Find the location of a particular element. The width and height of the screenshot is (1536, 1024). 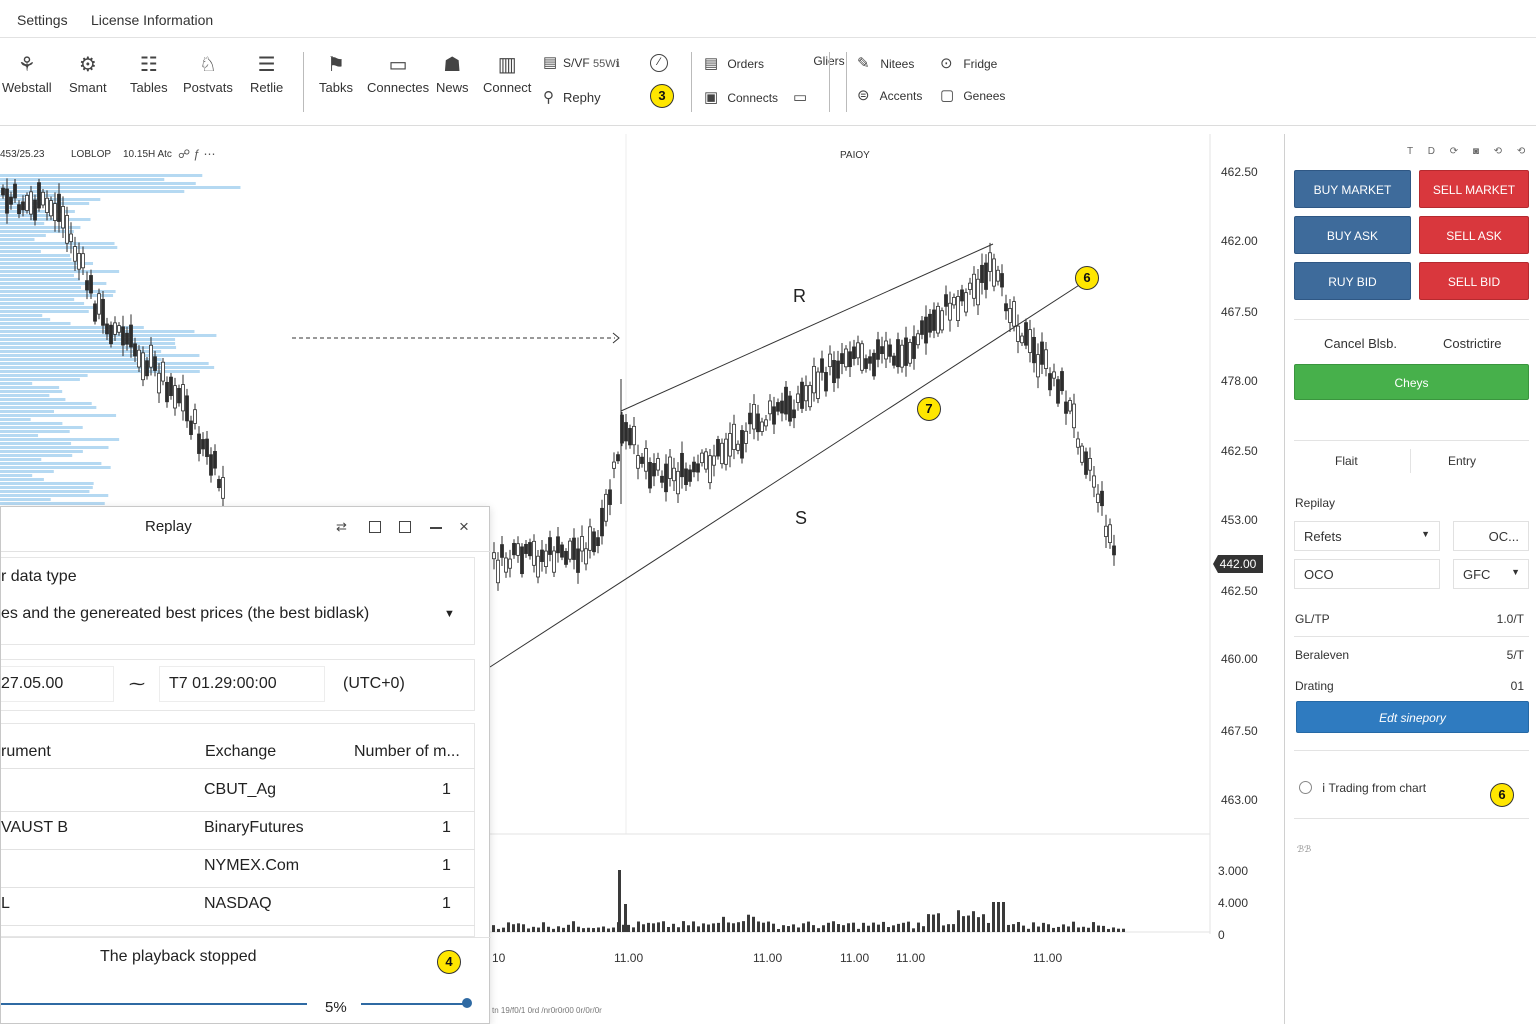

ribbon-button-2: ☷ Tables is located at coordinates (149, 72).